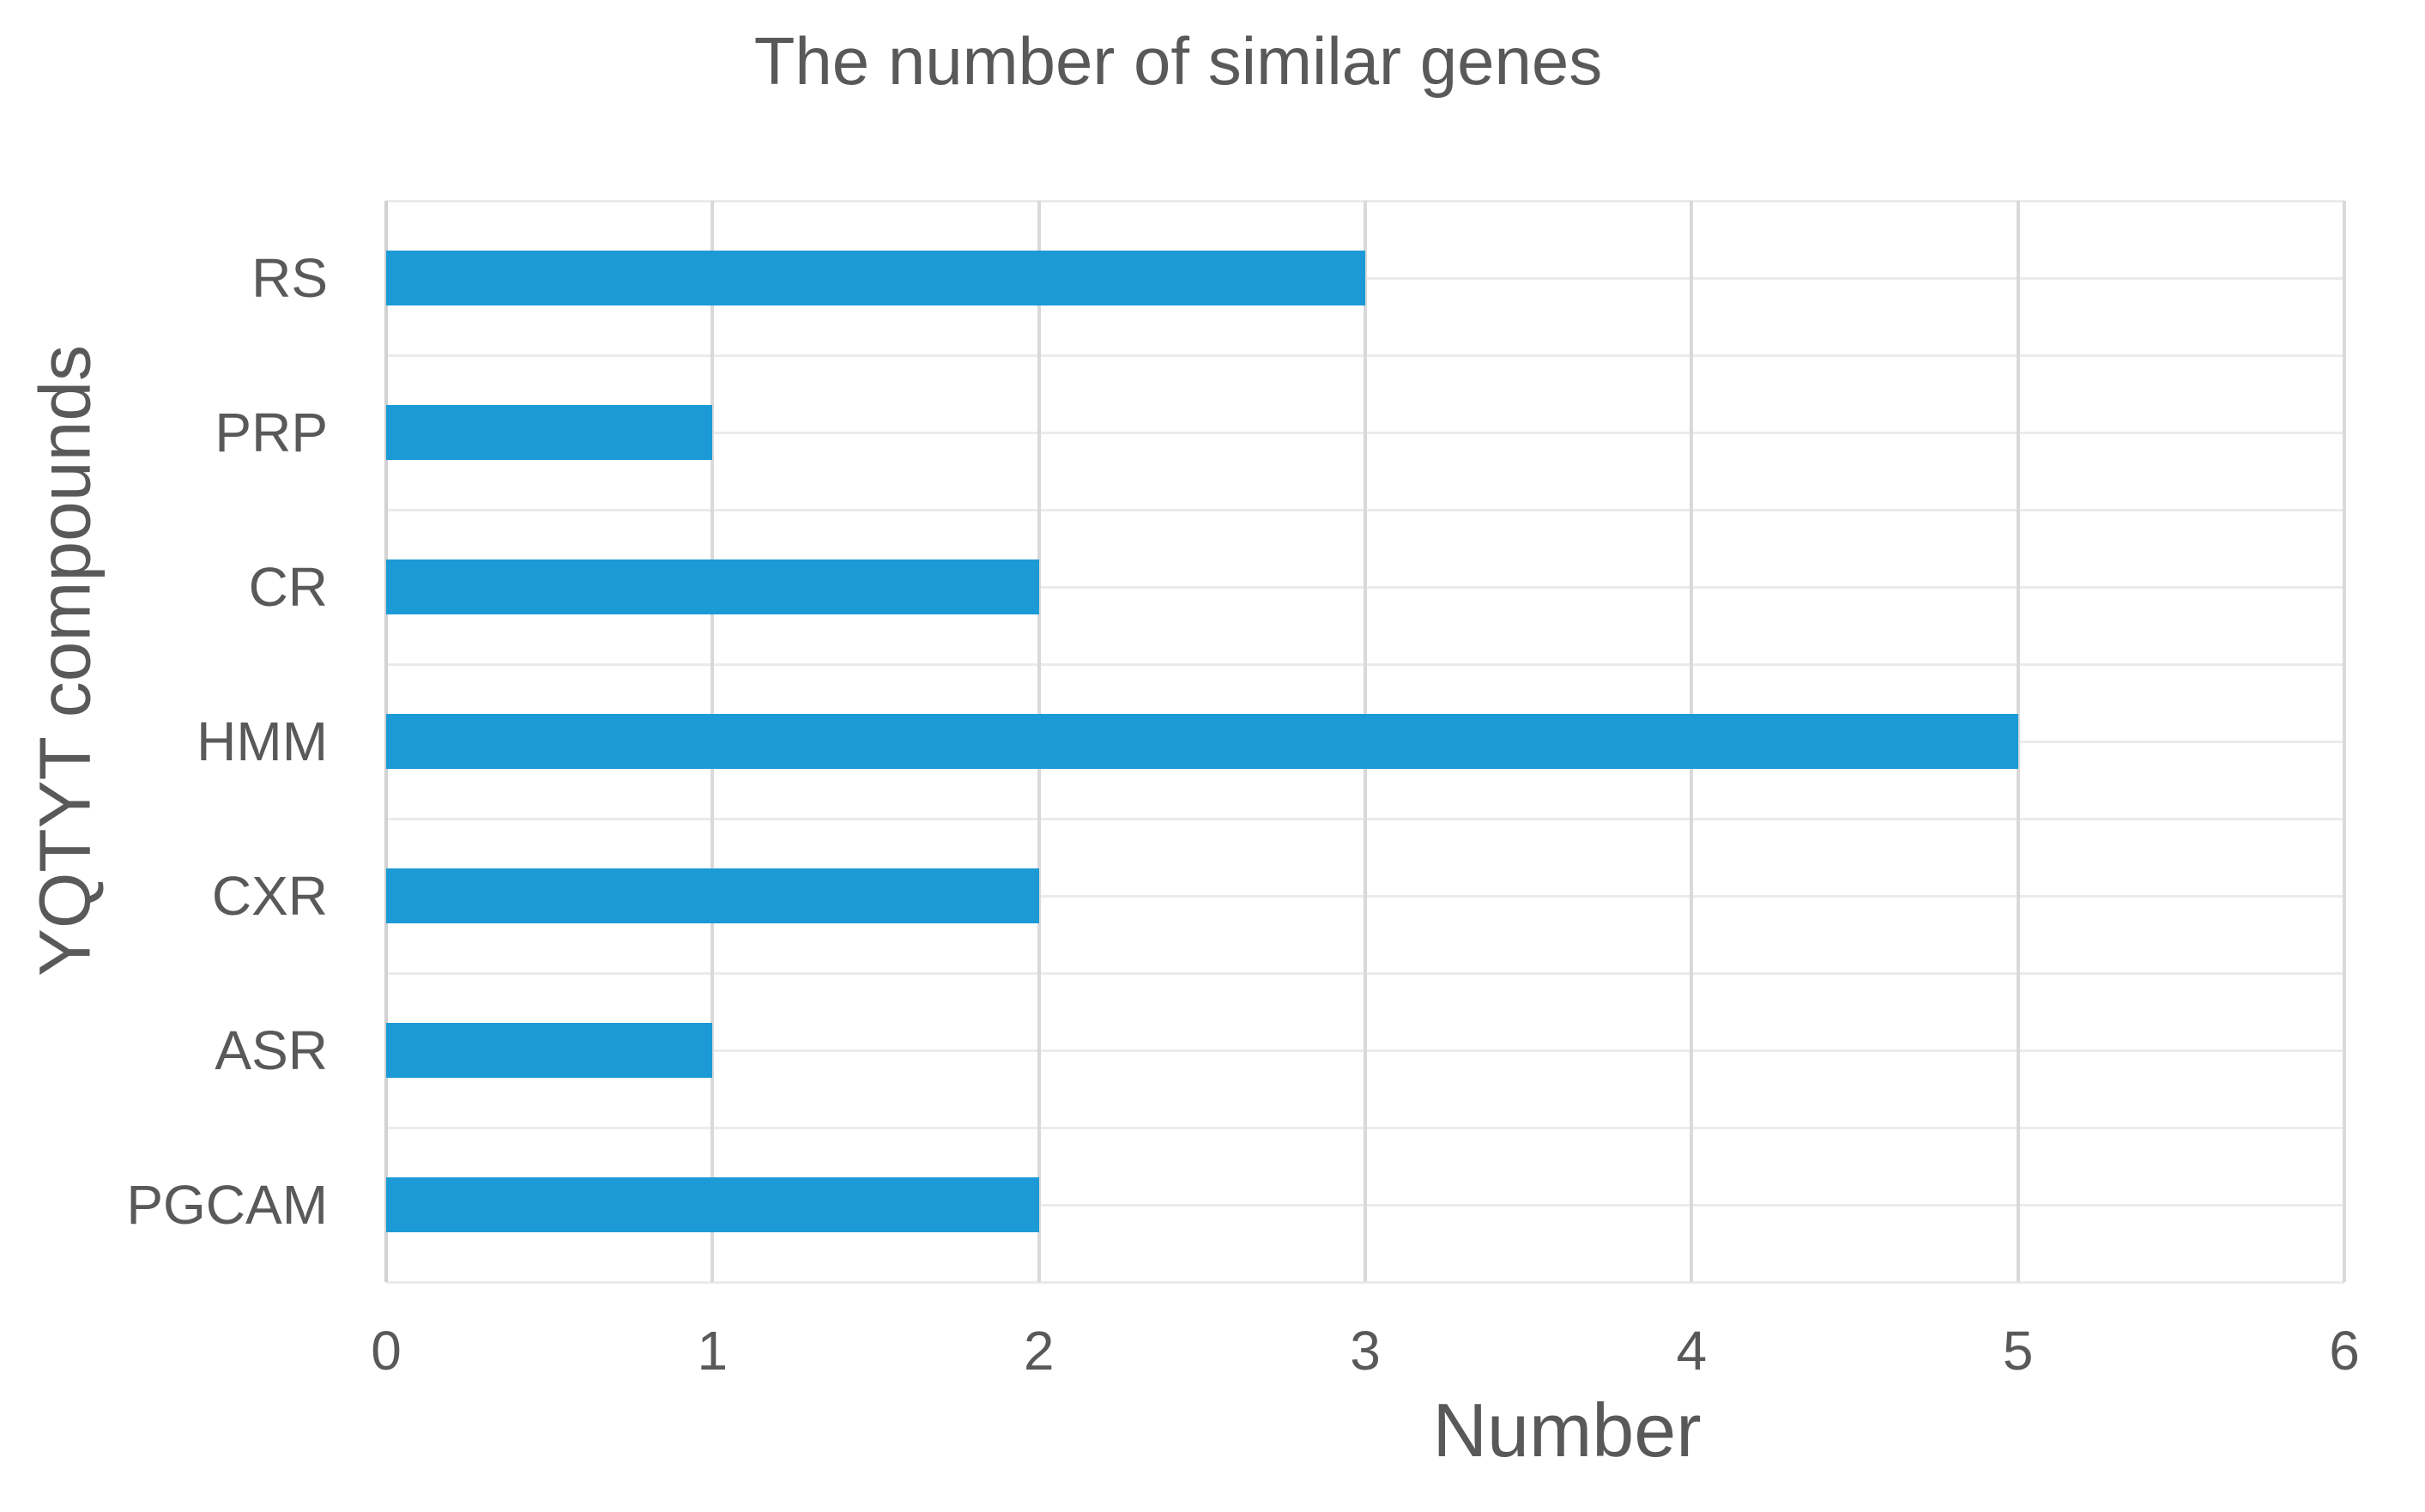 Image resolution: width=2425 pixels, height=1512 pixels. I want to click on bar-PRP, so click(549, 432).